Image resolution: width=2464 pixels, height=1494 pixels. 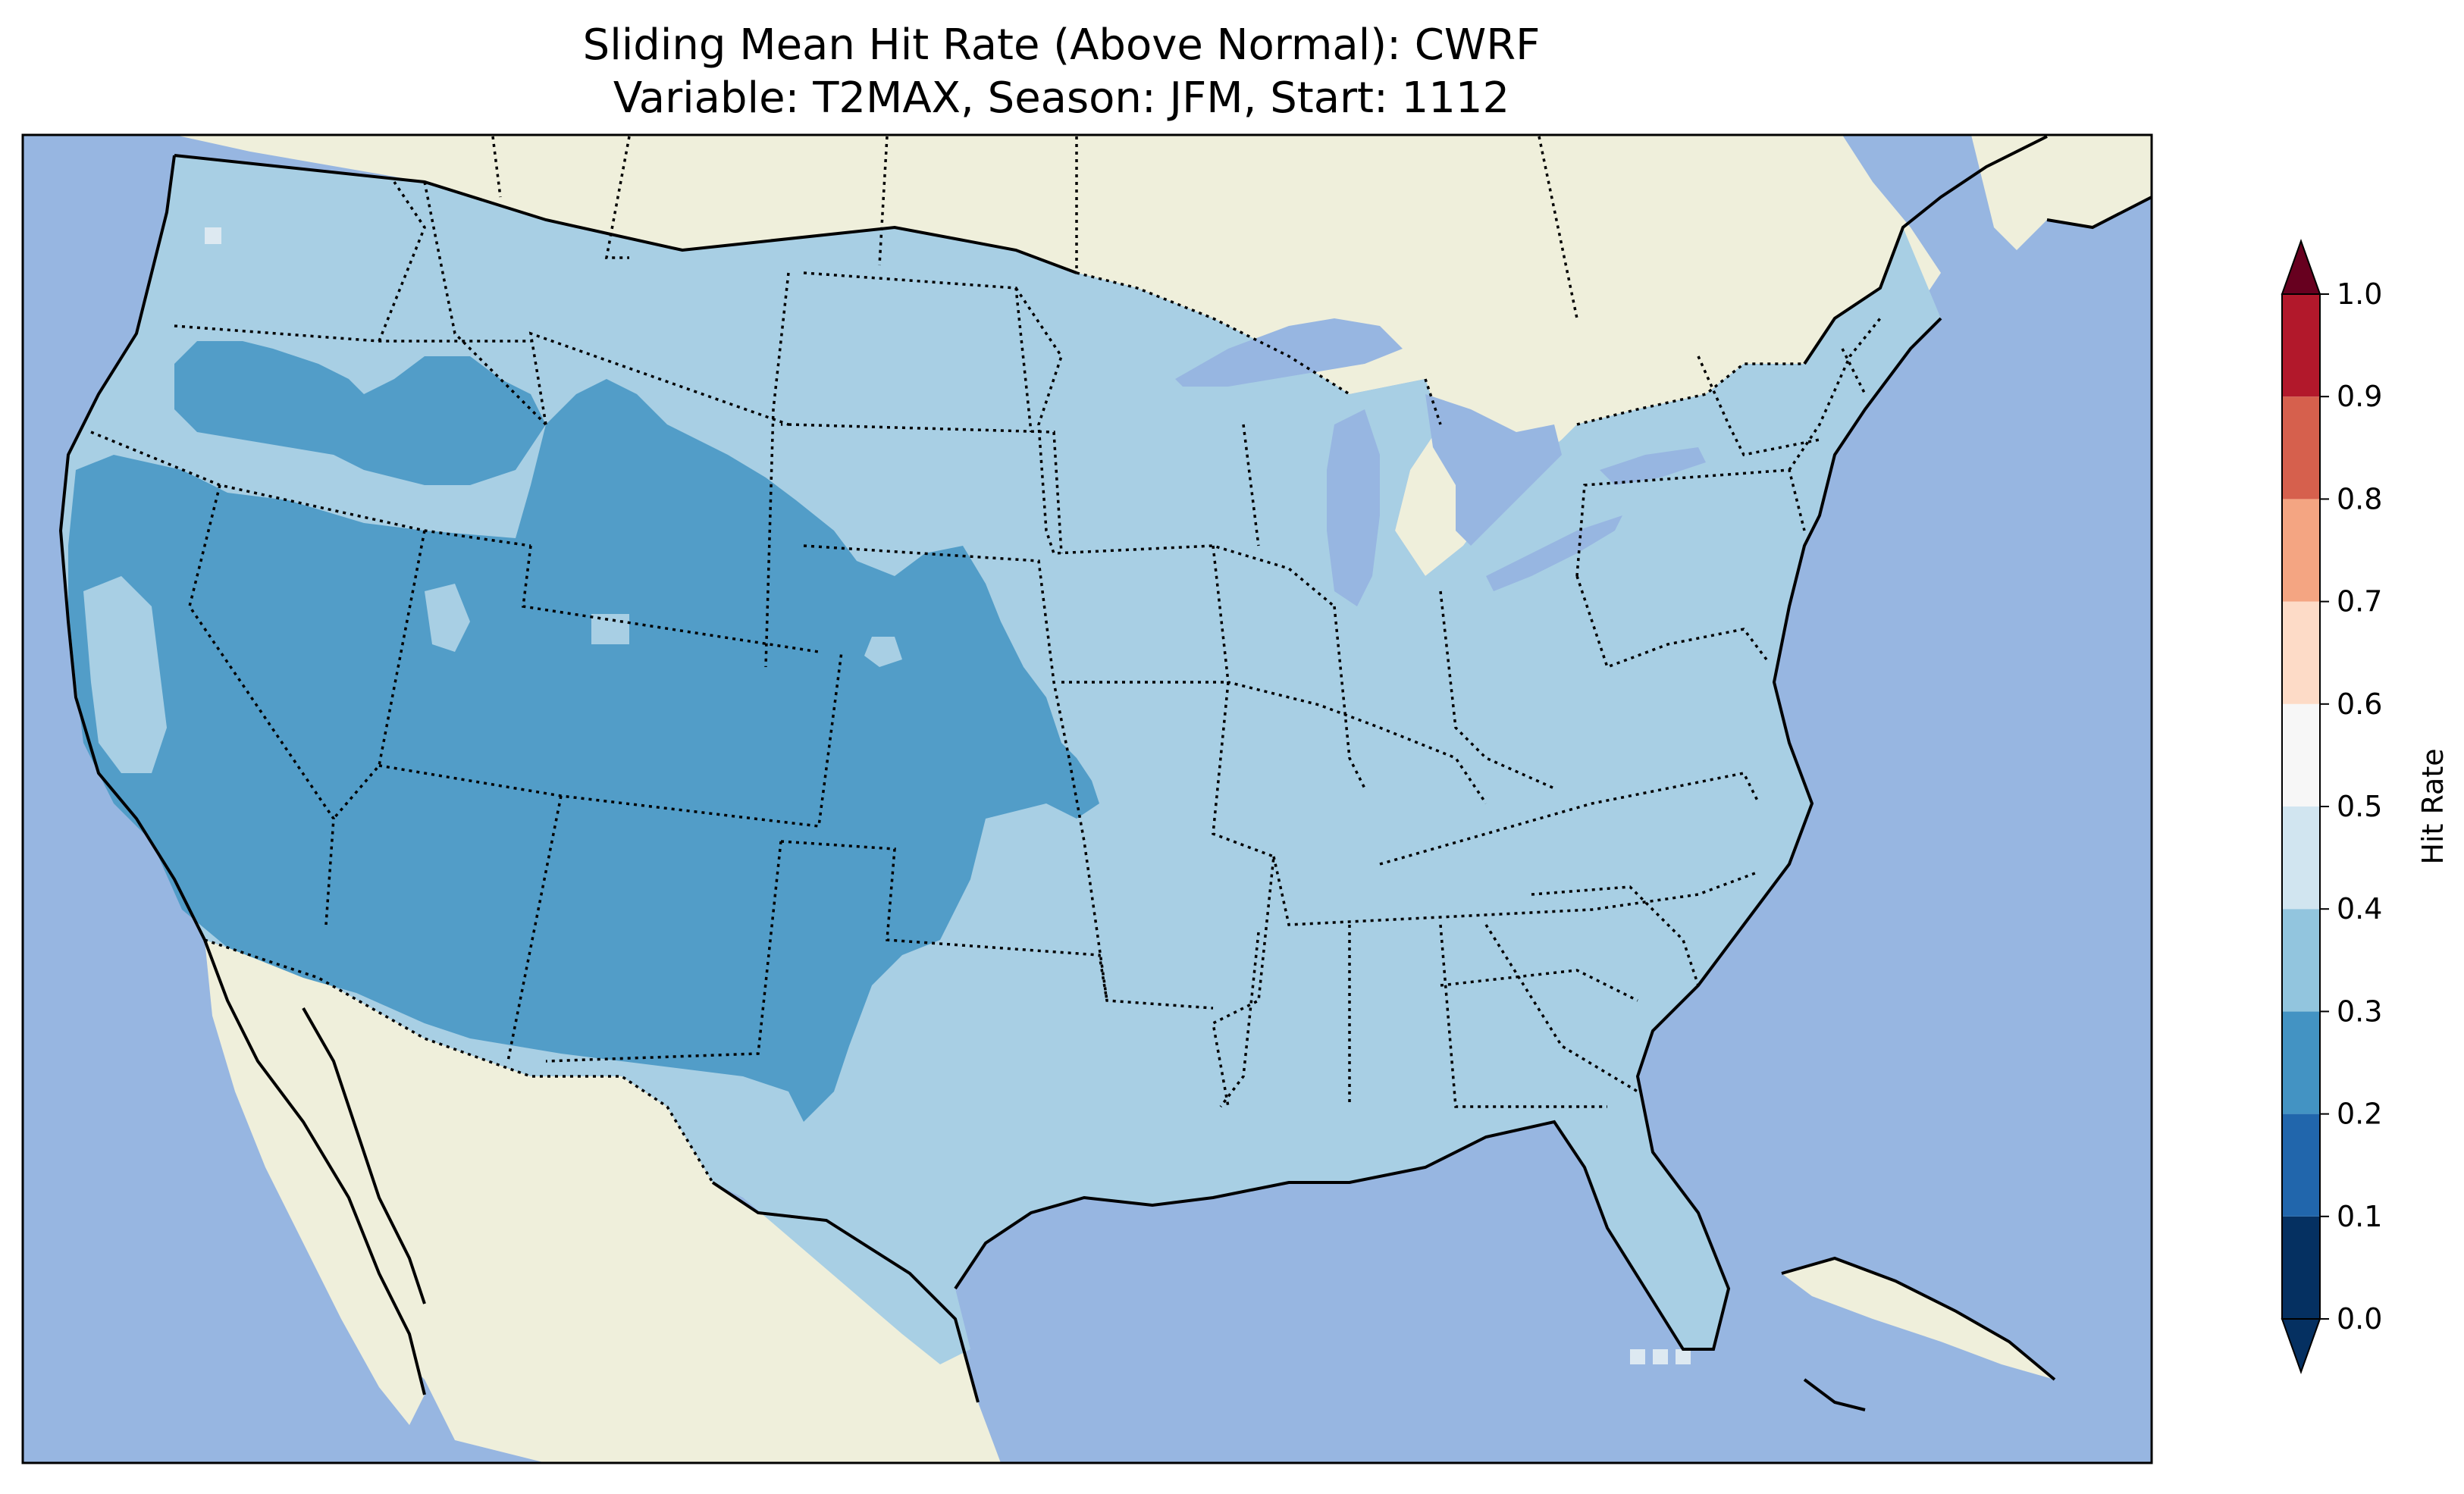 I want to click on colorado-mid-hit-patch, so click(x=883, y=652).